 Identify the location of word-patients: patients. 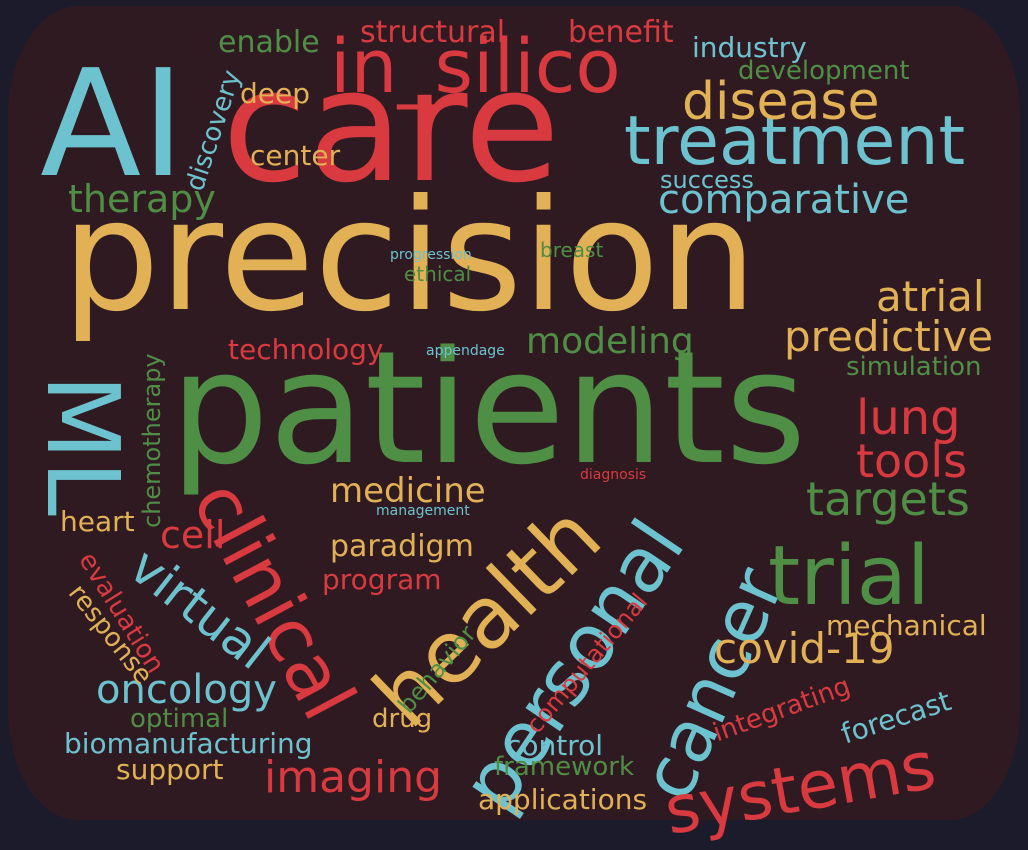
(488, 408).